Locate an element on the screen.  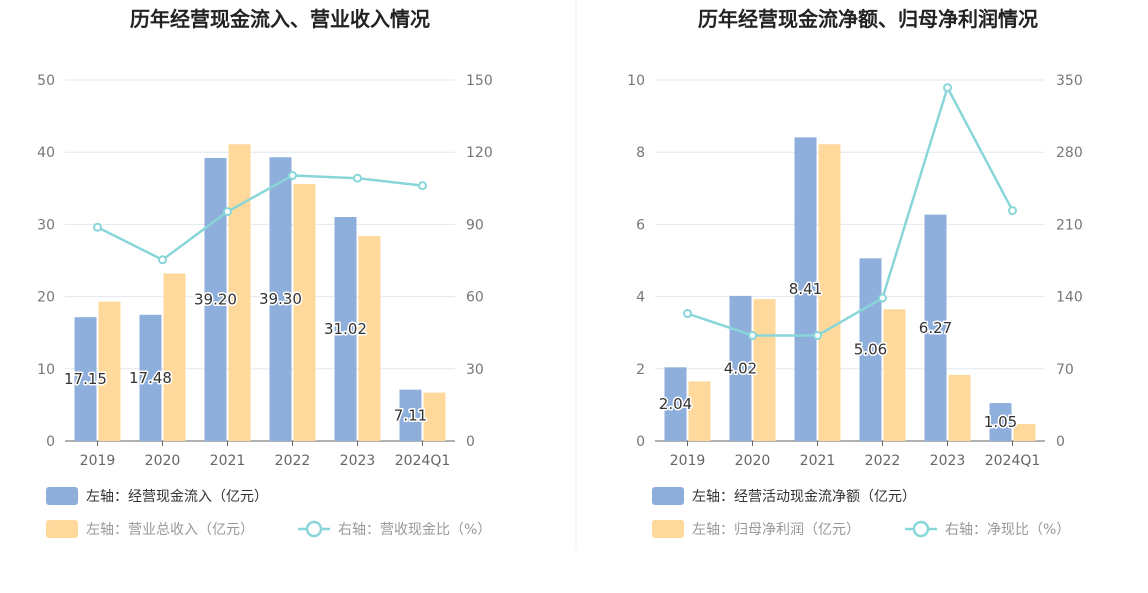
bar-data-label: 31.02 is located at coordinates (345, 329).